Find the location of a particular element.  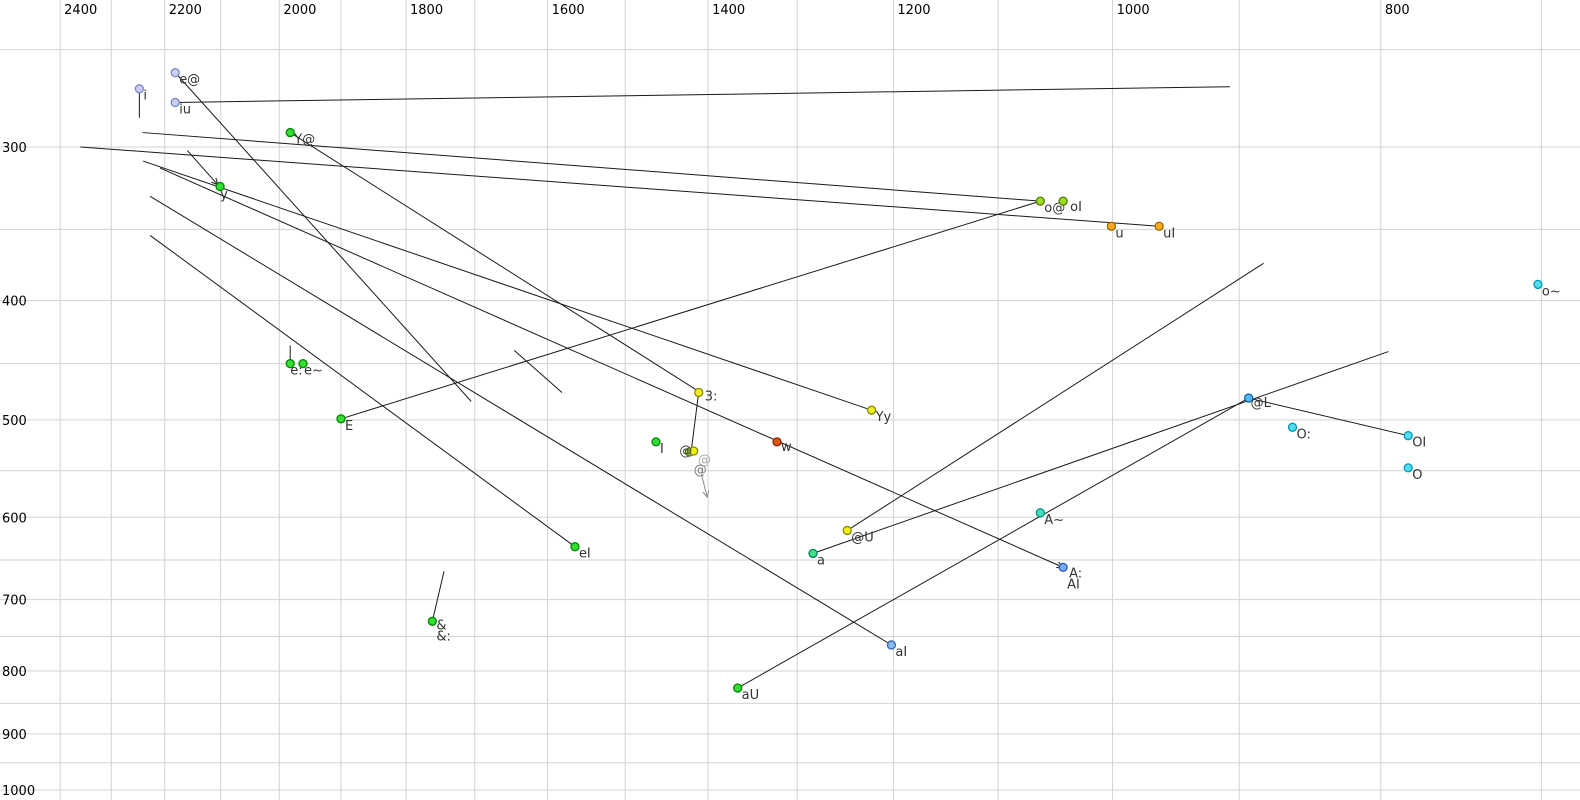

y-tick-label: 400 is located at coordinates (14, 302).